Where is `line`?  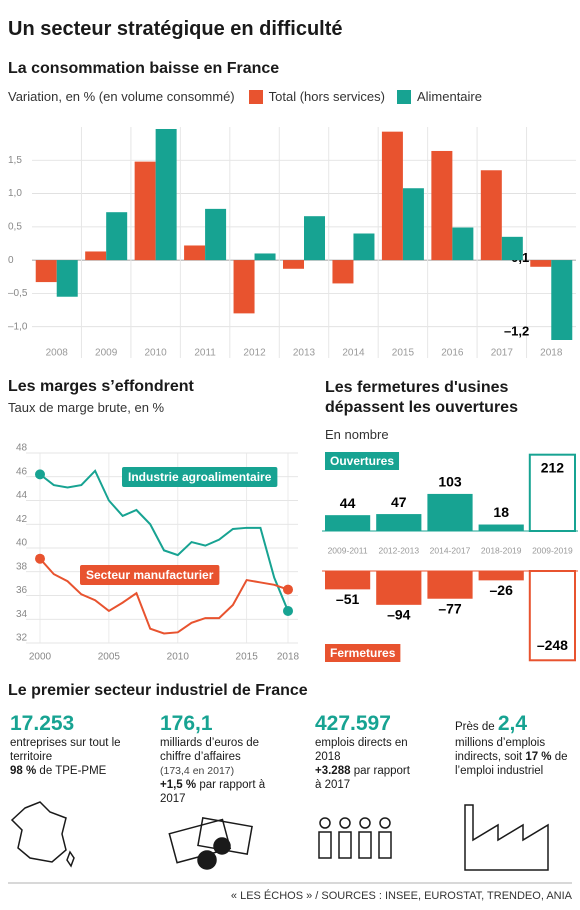
line is located at coordinates (164, 540).